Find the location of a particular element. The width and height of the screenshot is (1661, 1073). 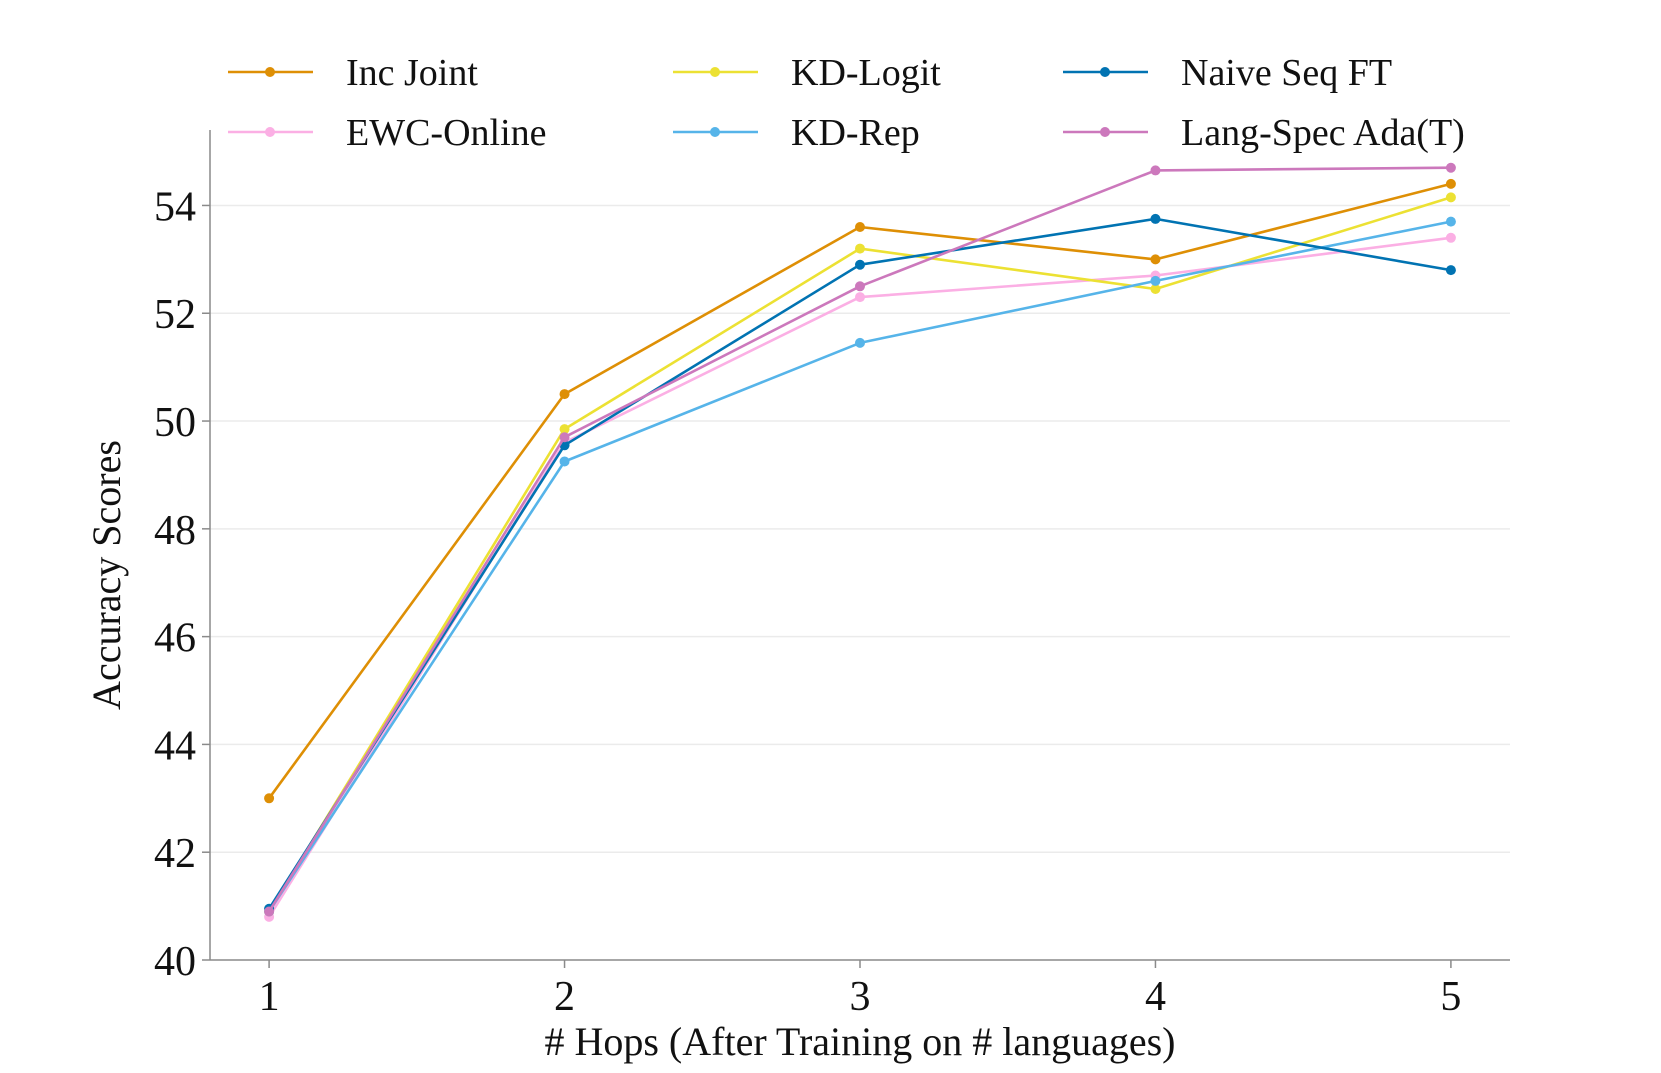

legend-label: KD-Logit is located at coordinates (866, 73).